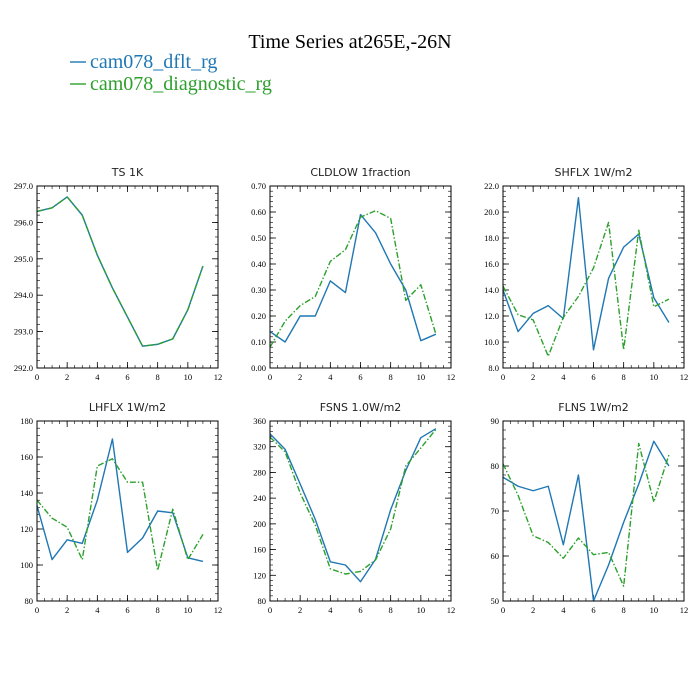 This screenshot has width=700, height=700. Describe the element at coordinates (491, 264) in the screenshot. I see `y-tick-label: 16.0` at that location.